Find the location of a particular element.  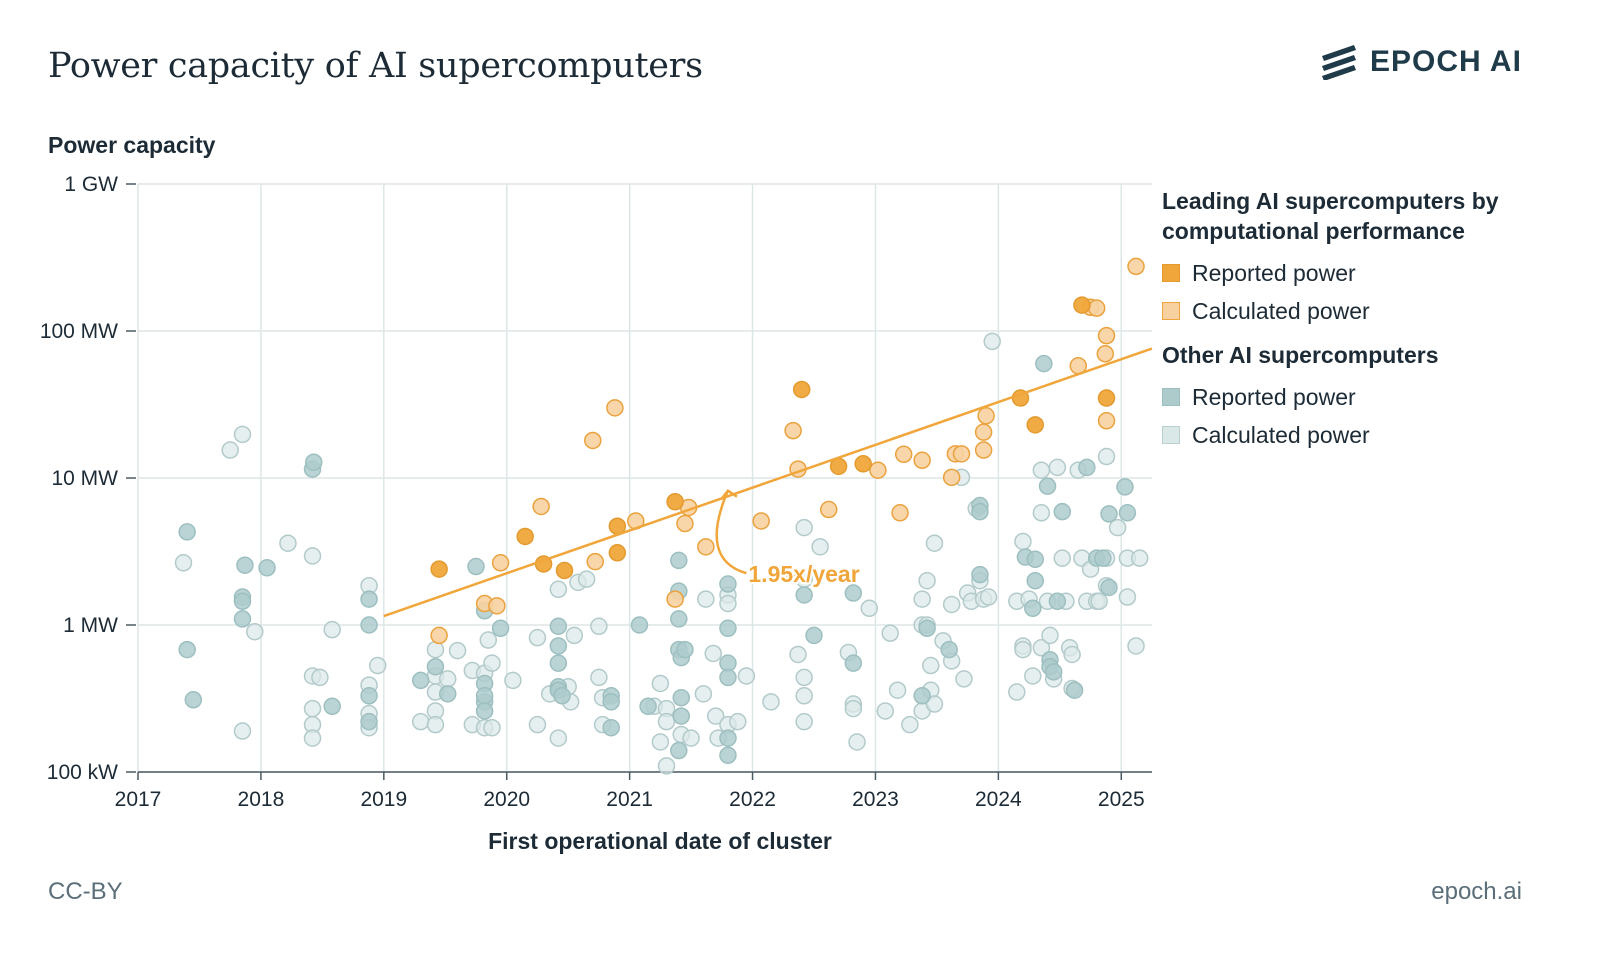

x-tick-label: 2021 is located at coordinates (629, 799).